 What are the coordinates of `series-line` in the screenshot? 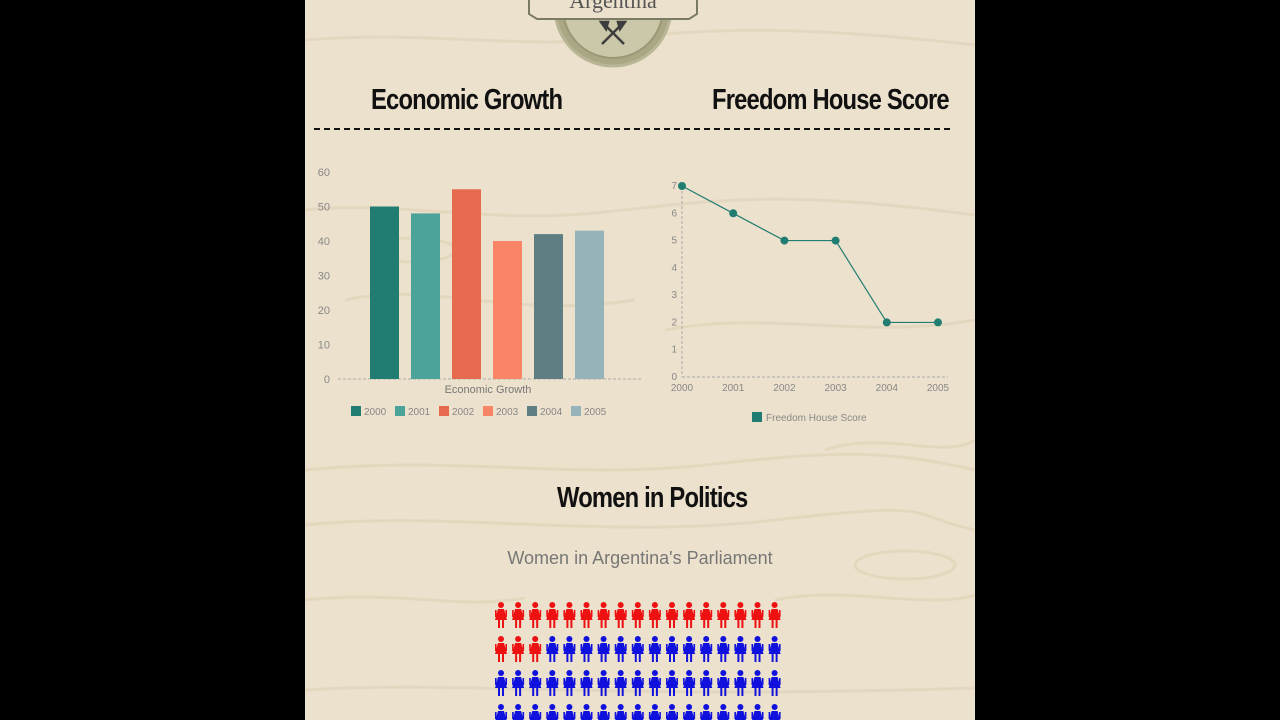 It's located at (809, 254).